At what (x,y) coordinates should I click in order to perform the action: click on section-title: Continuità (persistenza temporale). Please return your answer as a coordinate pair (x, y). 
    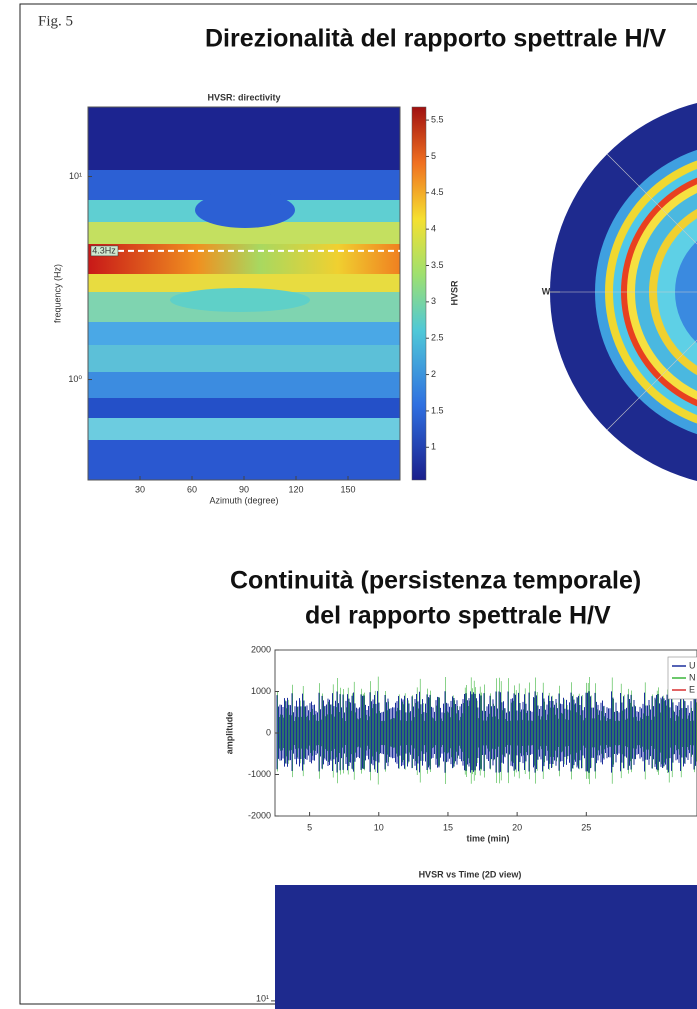
    Looking at the image, I should click on (435, 581).